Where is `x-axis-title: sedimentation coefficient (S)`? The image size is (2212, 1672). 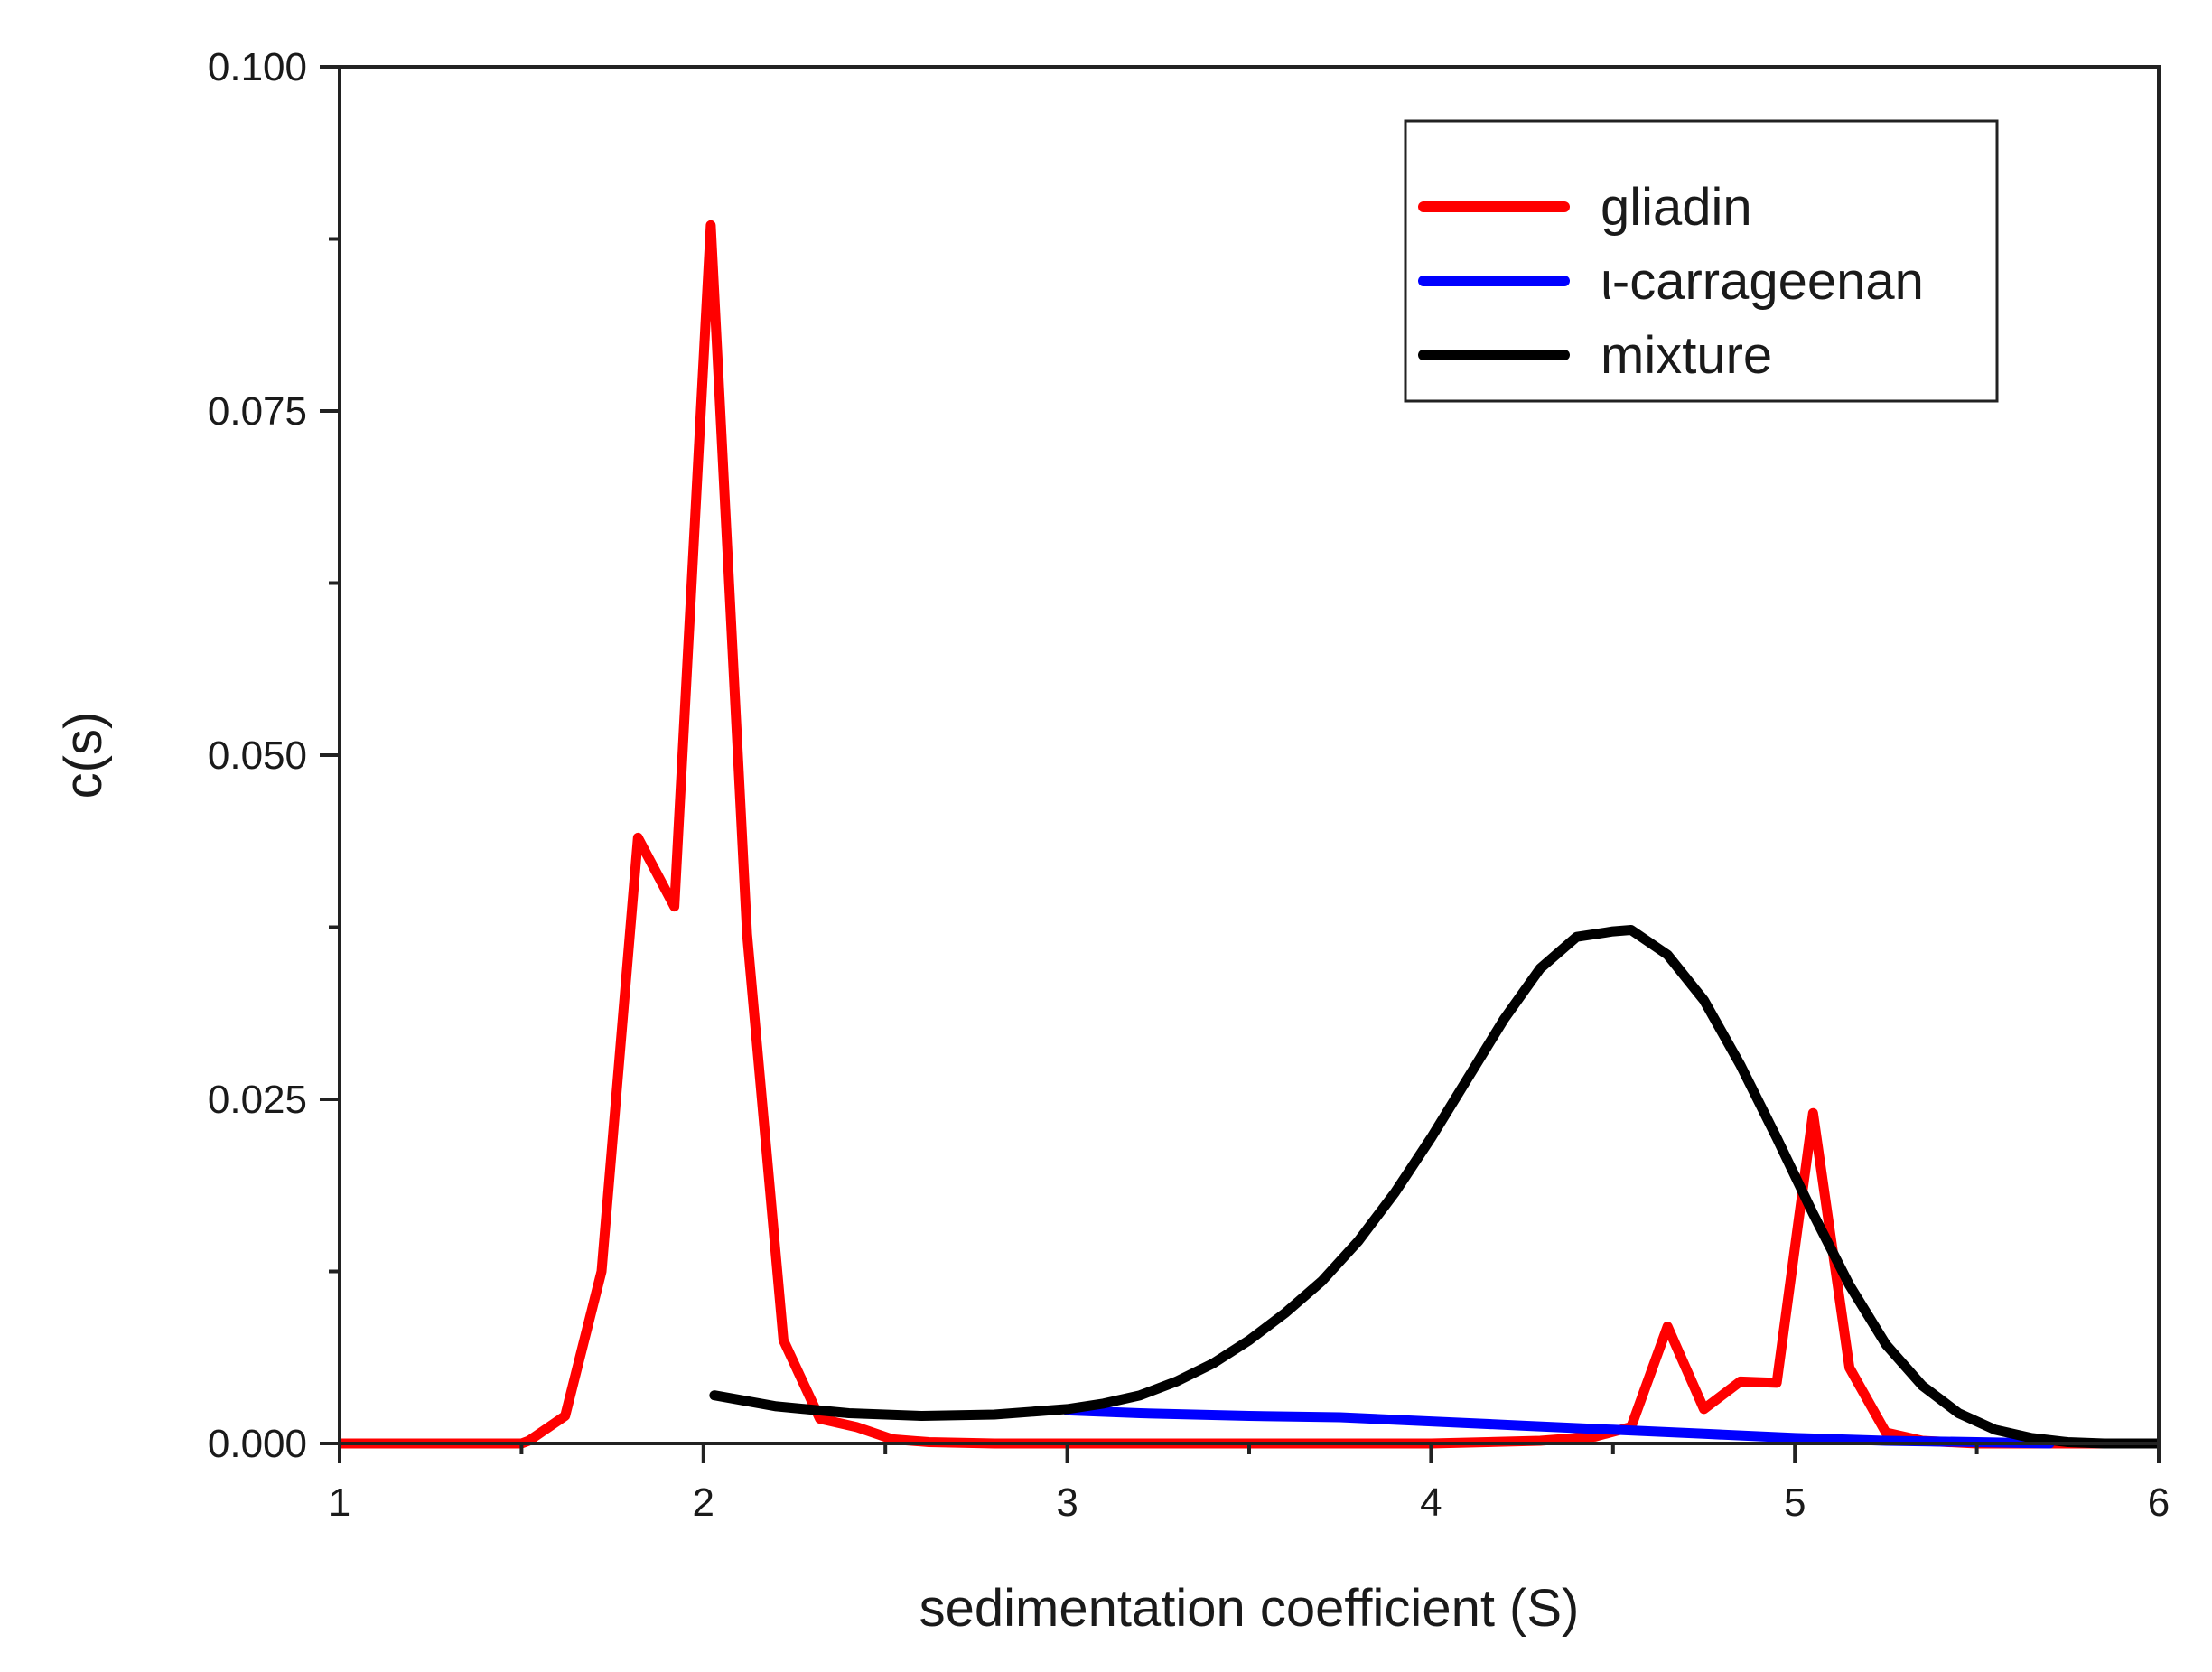 x-axis-title: sedimentation coefficient (S) is located at coordinates (1249, 1608).